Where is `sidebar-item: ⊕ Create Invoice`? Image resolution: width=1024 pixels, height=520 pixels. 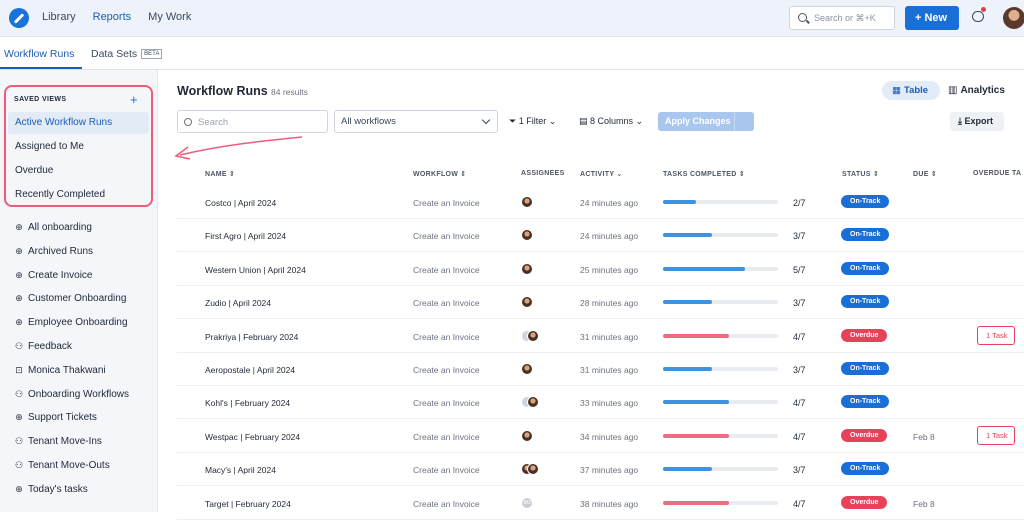
sidebar-item: ⊕ Create Invoice is located at coordinates (53, 275).